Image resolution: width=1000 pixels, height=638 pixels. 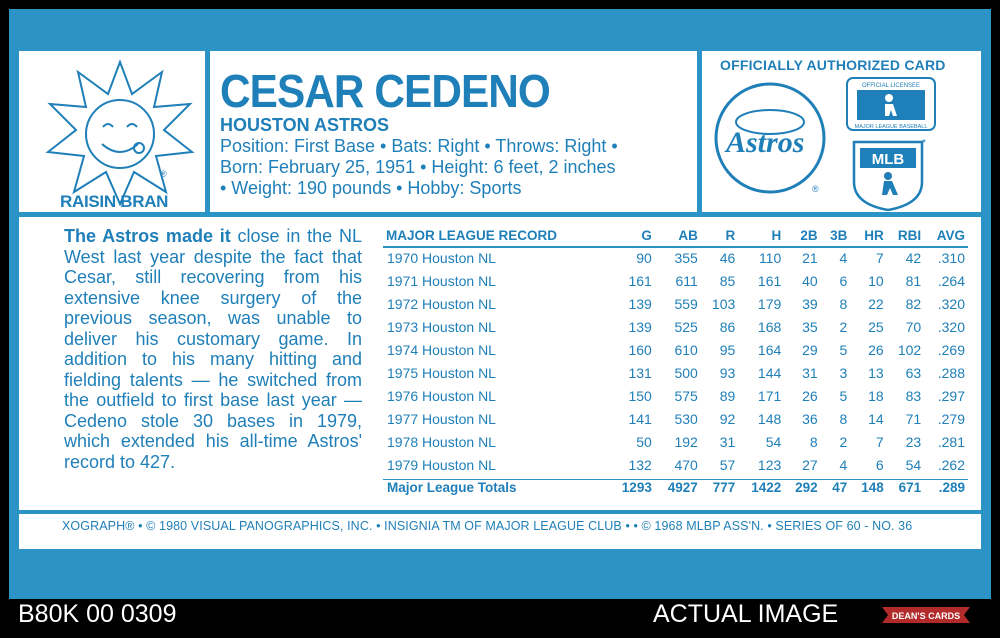 What do you see at coordinates (769, 303) in the screenshot?
I see `stat-cell: 179` at bounding box center [769, 303].